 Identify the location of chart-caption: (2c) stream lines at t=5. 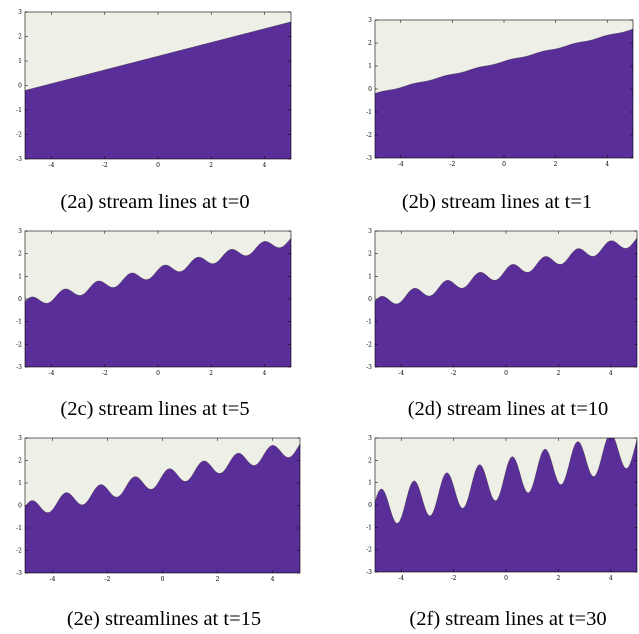
(154, 409).